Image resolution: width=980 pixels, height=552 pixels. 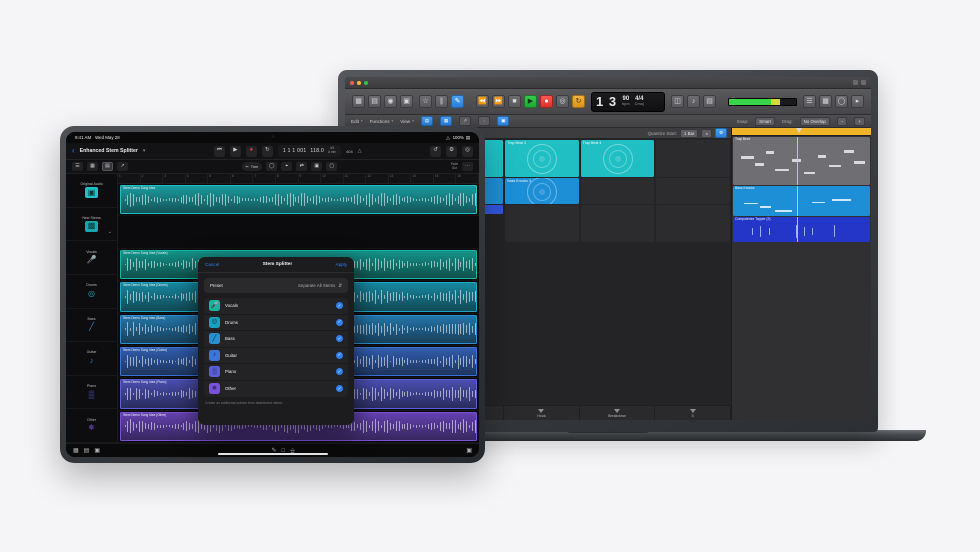 I want to click on stem-row-piano: ▒ Piano ✓, so click(x=276, y=372).